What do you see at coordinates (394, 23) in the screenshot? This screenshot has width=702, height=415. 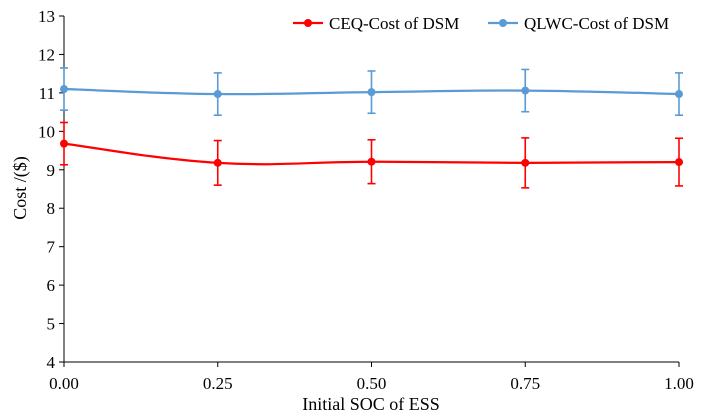 I see `legend-label: CEQ-Cost of DSM` at bounding box center [394, 23].